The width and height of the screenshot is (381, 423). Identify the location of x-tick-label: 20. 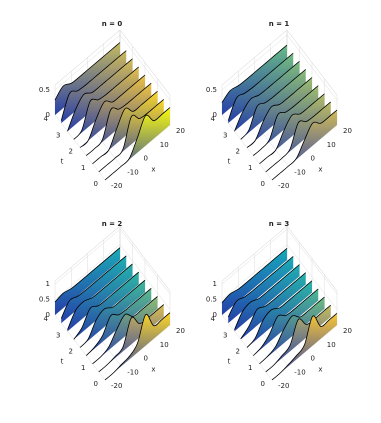
(347, 331).